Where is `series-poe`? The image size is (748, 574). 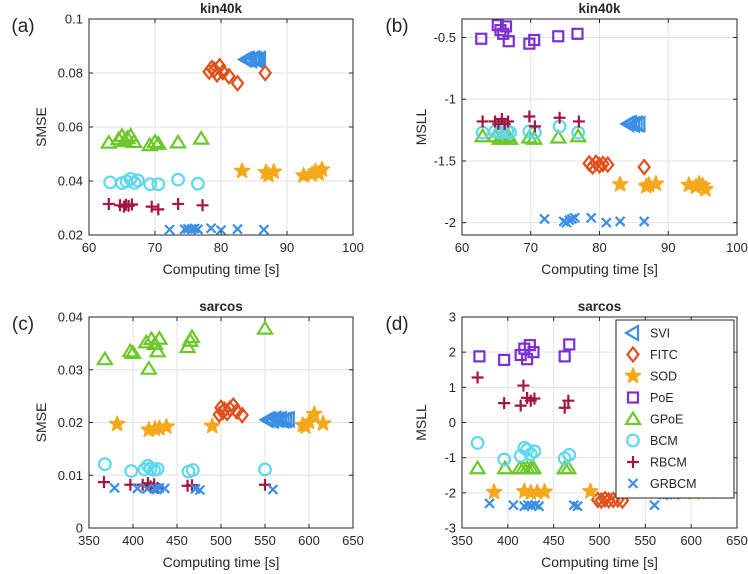
series-poe is located at coordinates (529, 34).